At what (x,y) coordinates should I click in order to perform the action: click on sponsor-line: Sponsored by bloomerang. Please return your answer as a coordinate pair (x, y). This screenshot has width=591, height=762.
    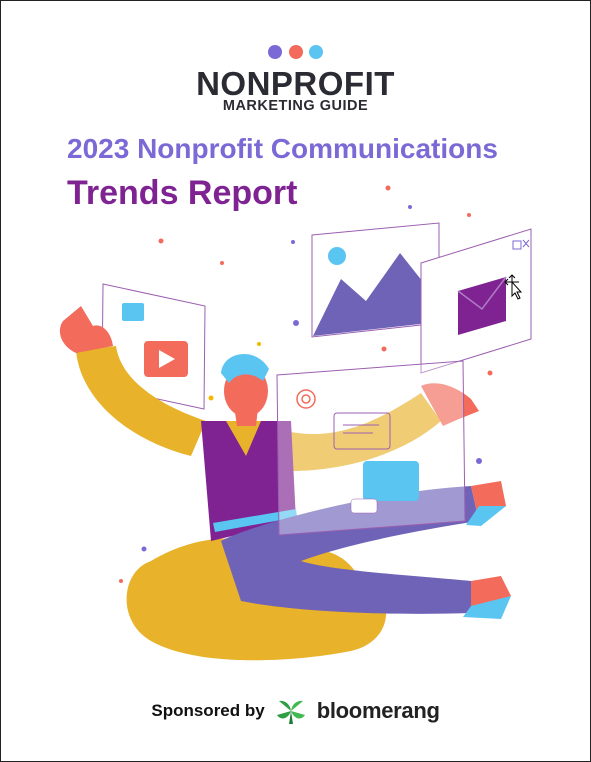
    Looking at the image, I should click on (295, 711).